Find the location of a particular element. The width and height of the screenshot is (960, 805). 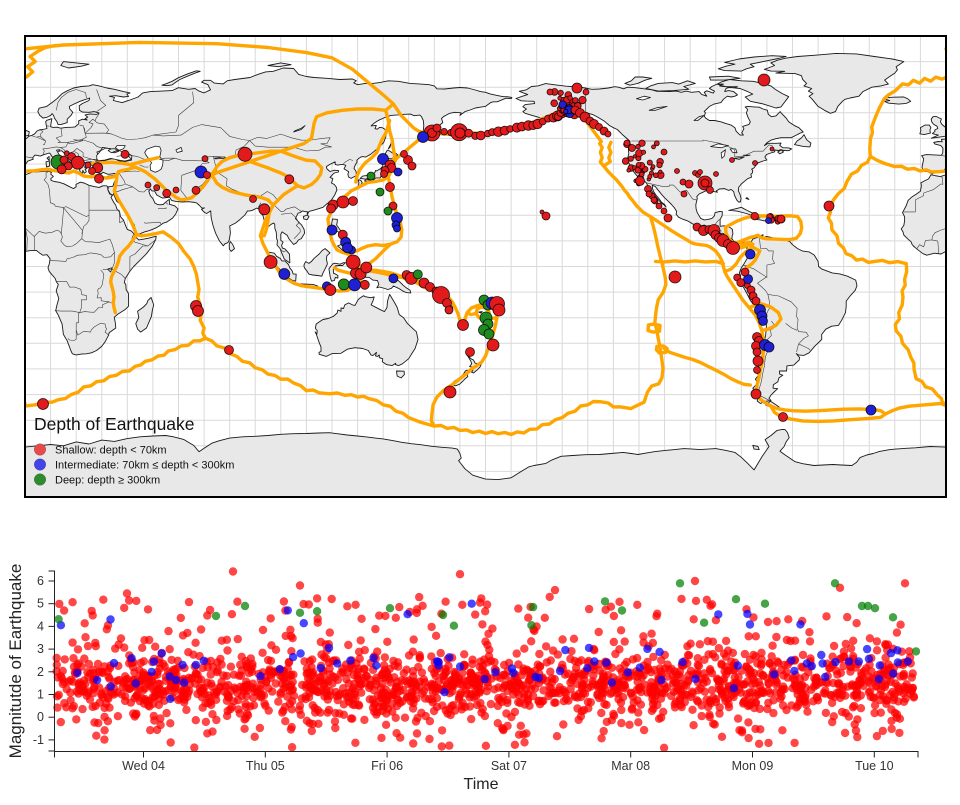

svg-text:Intermediate: 70km ≤ depth < 3: Intermediate: 70km ≤ depth < 300km is located at coordinates (144, 466).